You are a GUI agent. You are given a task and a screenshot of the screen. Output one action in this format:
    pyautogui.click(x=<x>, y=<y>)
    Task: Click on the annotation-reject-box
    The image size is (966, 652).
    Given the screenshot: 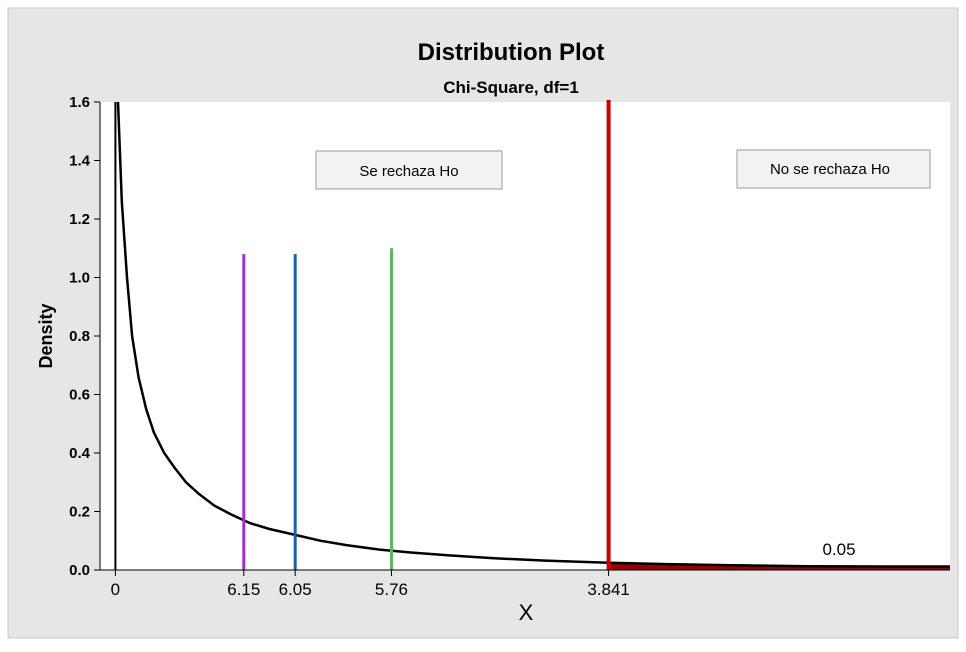 What is the action you would take?
    pyautogui.click(x=409, y=170)
    